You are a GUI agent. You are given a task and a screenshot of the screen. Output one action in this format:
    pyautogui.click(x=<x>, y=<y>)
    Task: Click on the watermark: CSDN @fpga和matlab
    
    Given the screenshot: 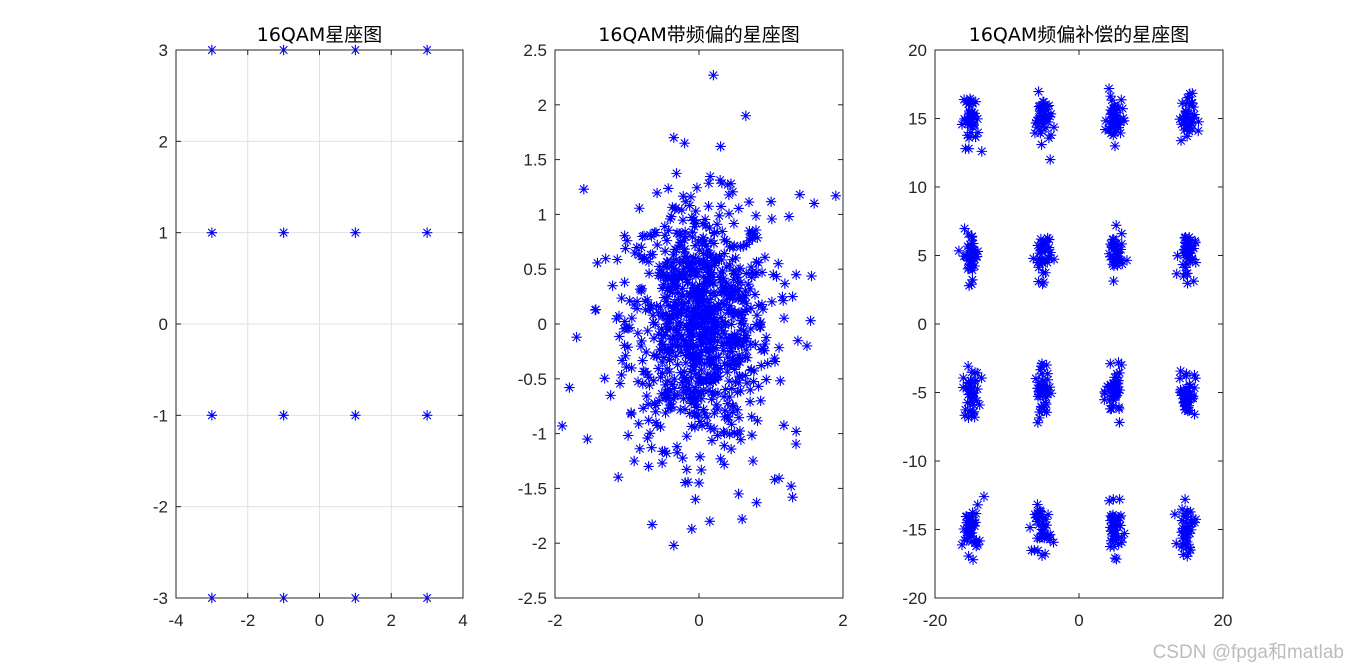 What is the action you would take?
    pyautogui.click(x=1248, y=652)
    